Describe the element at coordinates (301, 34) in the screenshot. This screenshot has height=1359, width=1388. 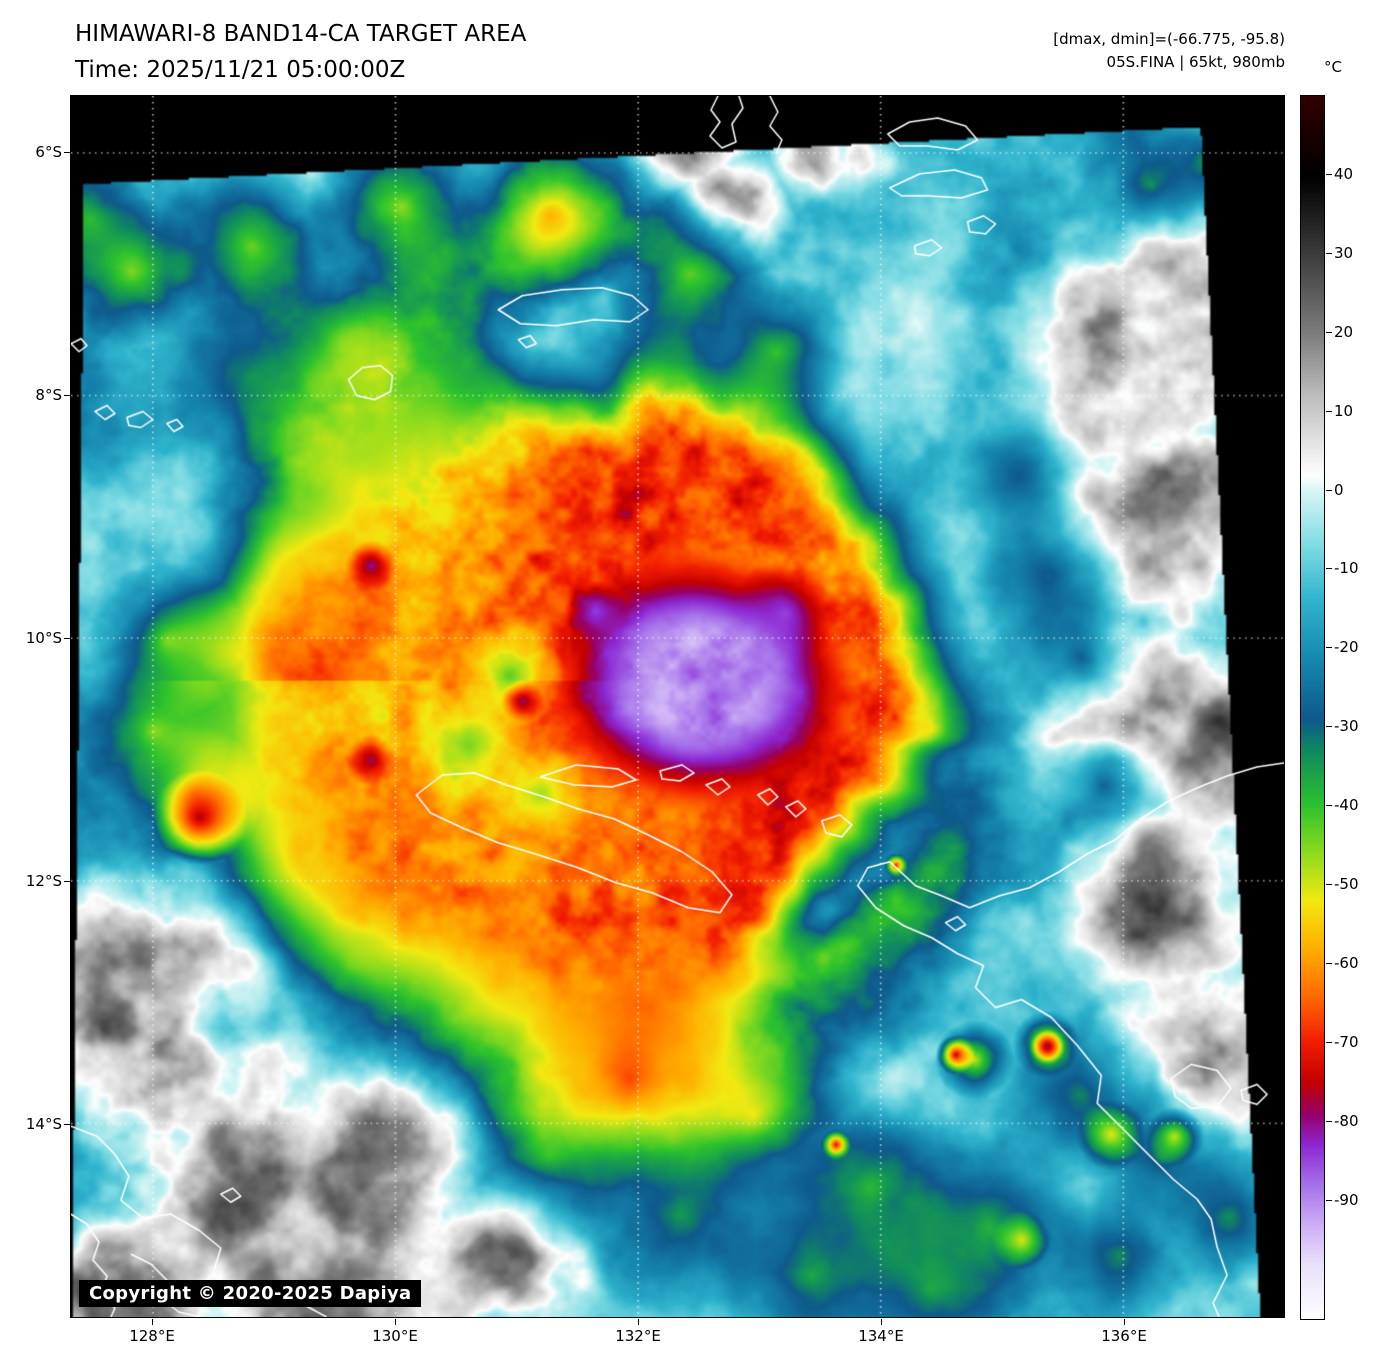
I see `figure-title: HIMAWARI-8 BAND14-CA TARGET AREA` at that location.